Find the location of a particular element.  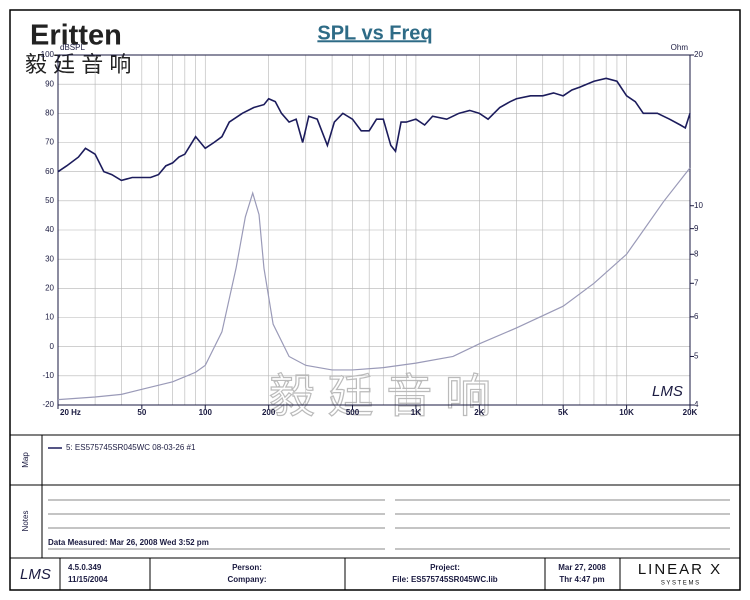

map-entry: 5: ES575745SR045WC 08-03-26 #1 is located at coordinates (131, 447).